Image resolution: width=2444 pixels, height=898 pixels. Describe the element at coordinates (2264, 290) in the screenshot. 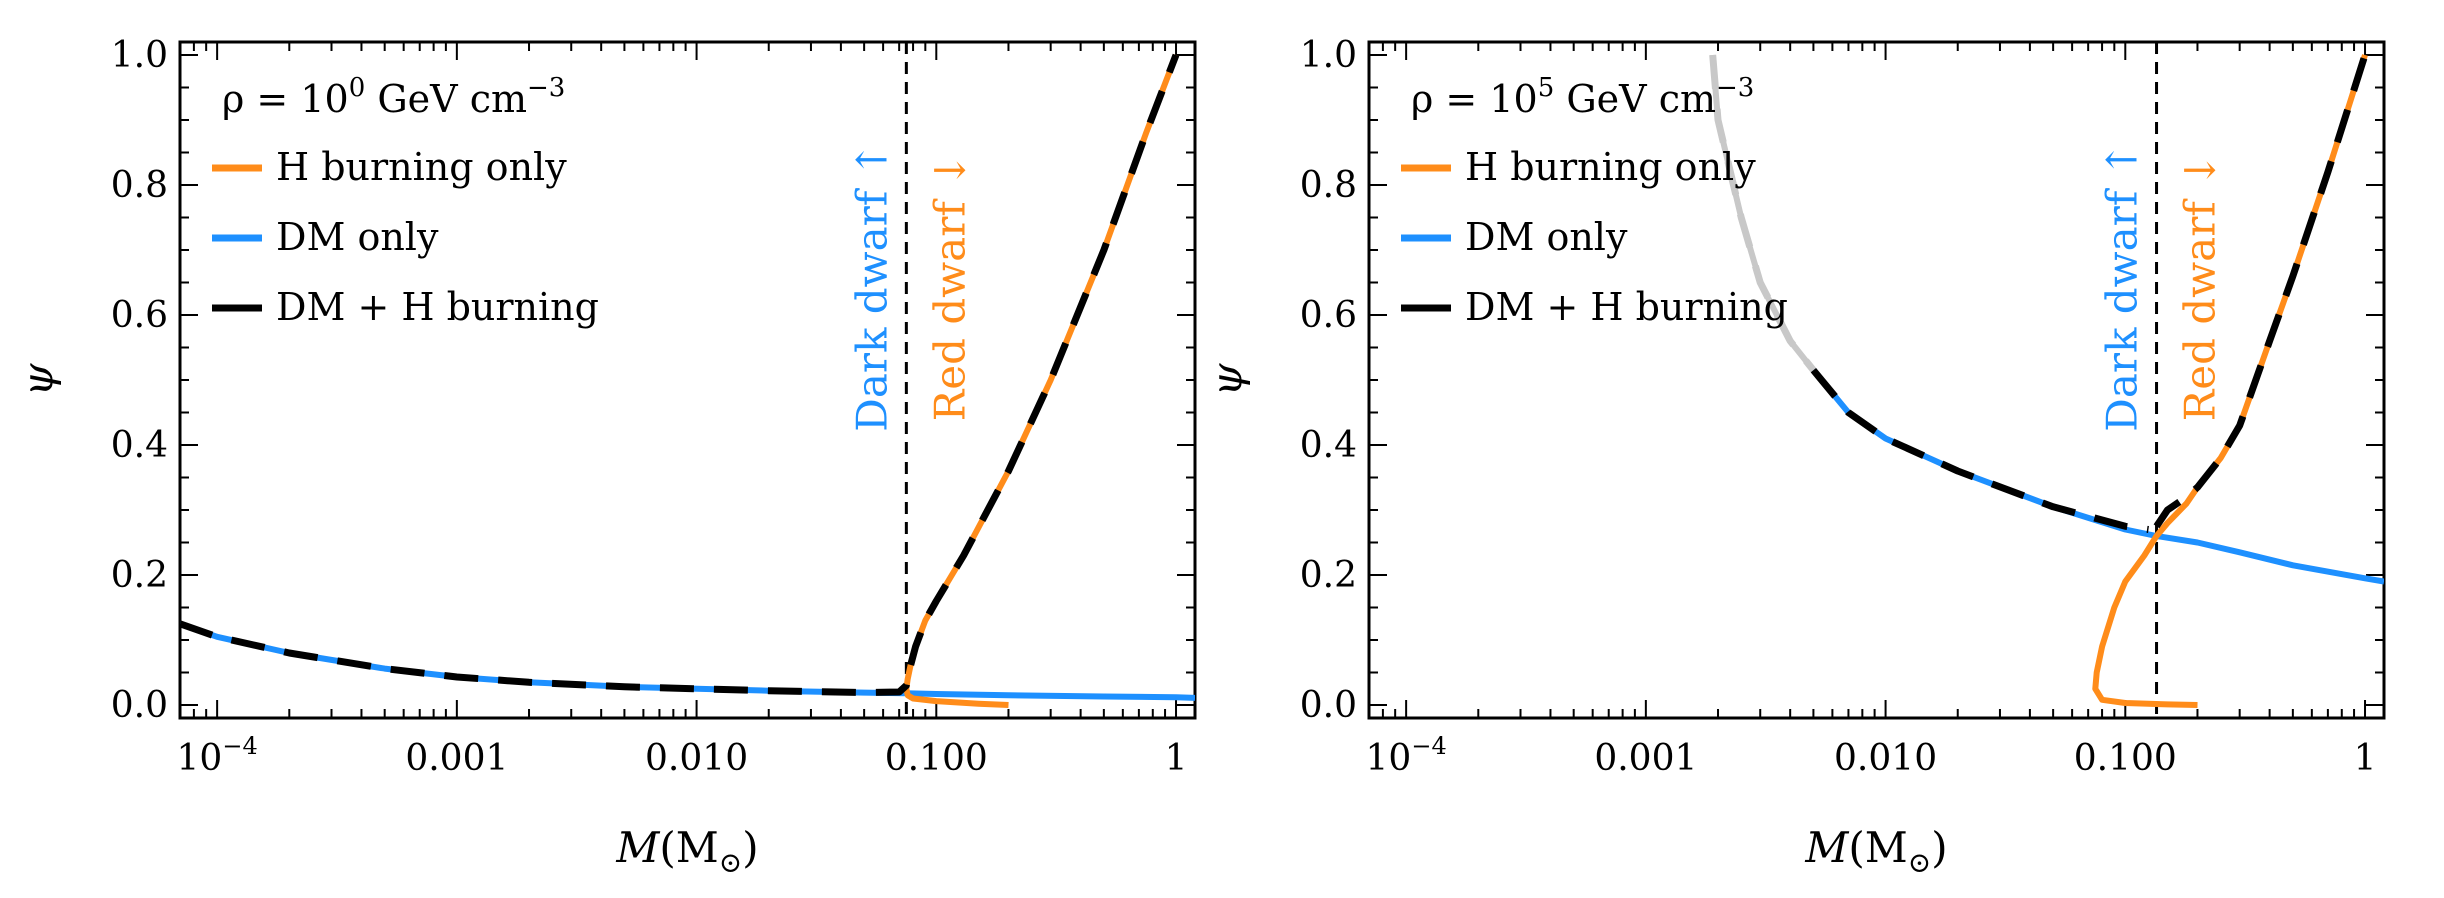

I see `series-line-dm-h-burning-upper` at that location.